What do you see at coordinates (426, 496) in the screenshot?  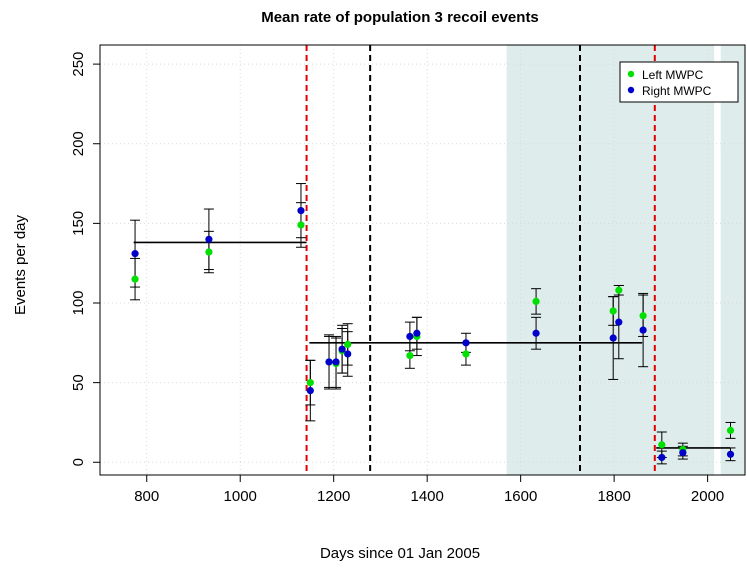 I see `x-tick-label: 1400` at bounding box center [426, 496].